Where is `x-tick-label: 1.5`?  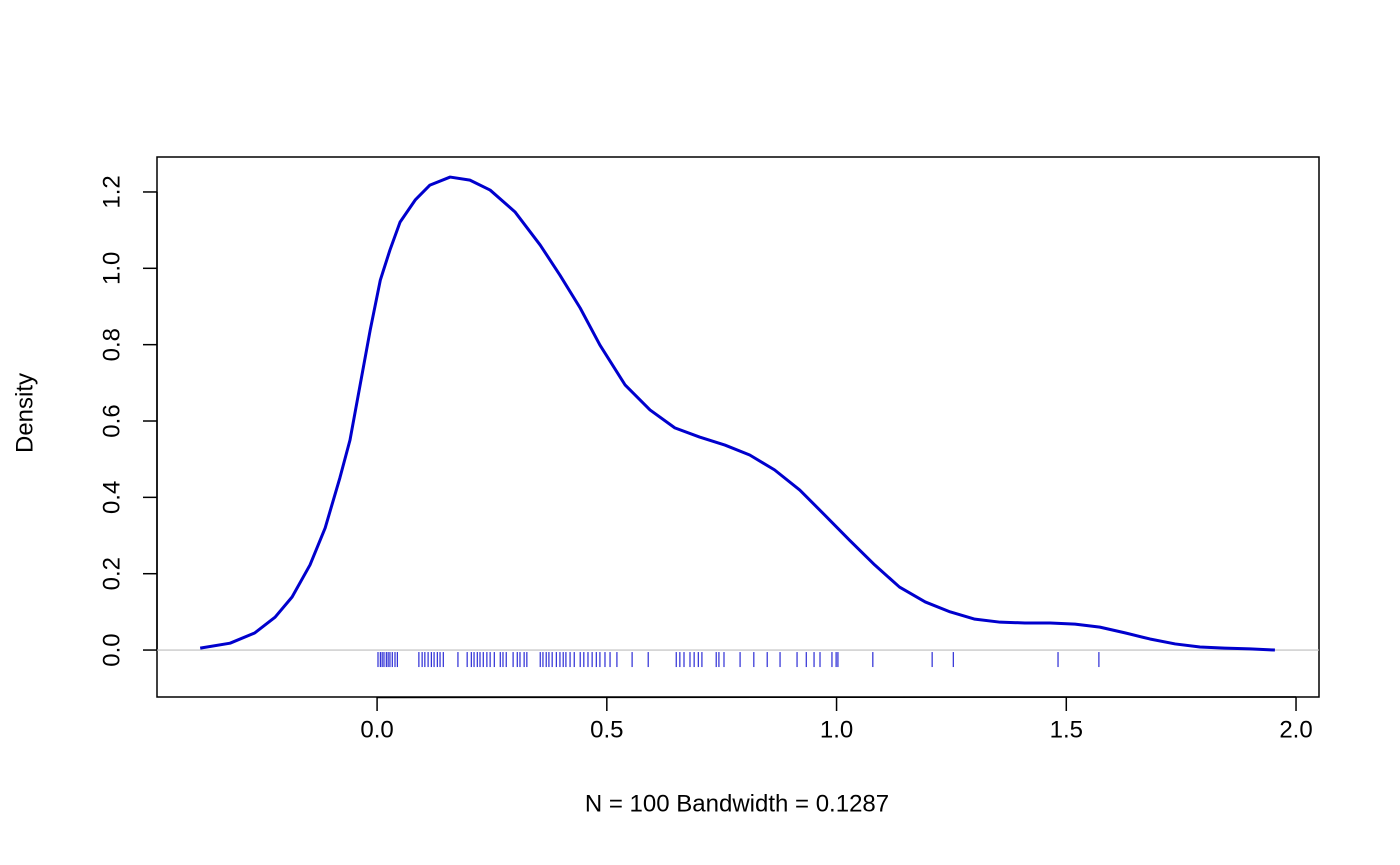 x-tick-label: 1.5 is located at coordinates (1066, 729).